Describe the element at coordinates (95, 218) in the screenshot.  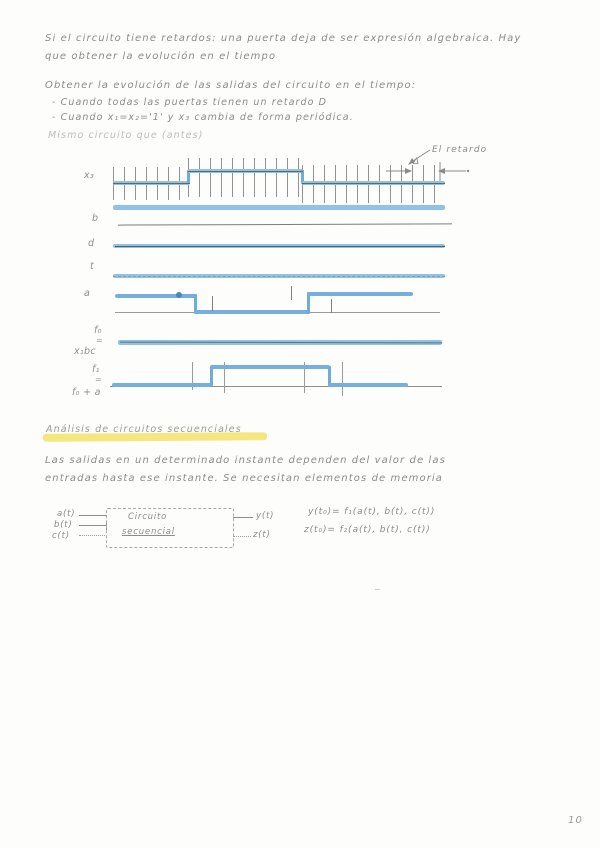
I see `signal-label-b: b` at that location.